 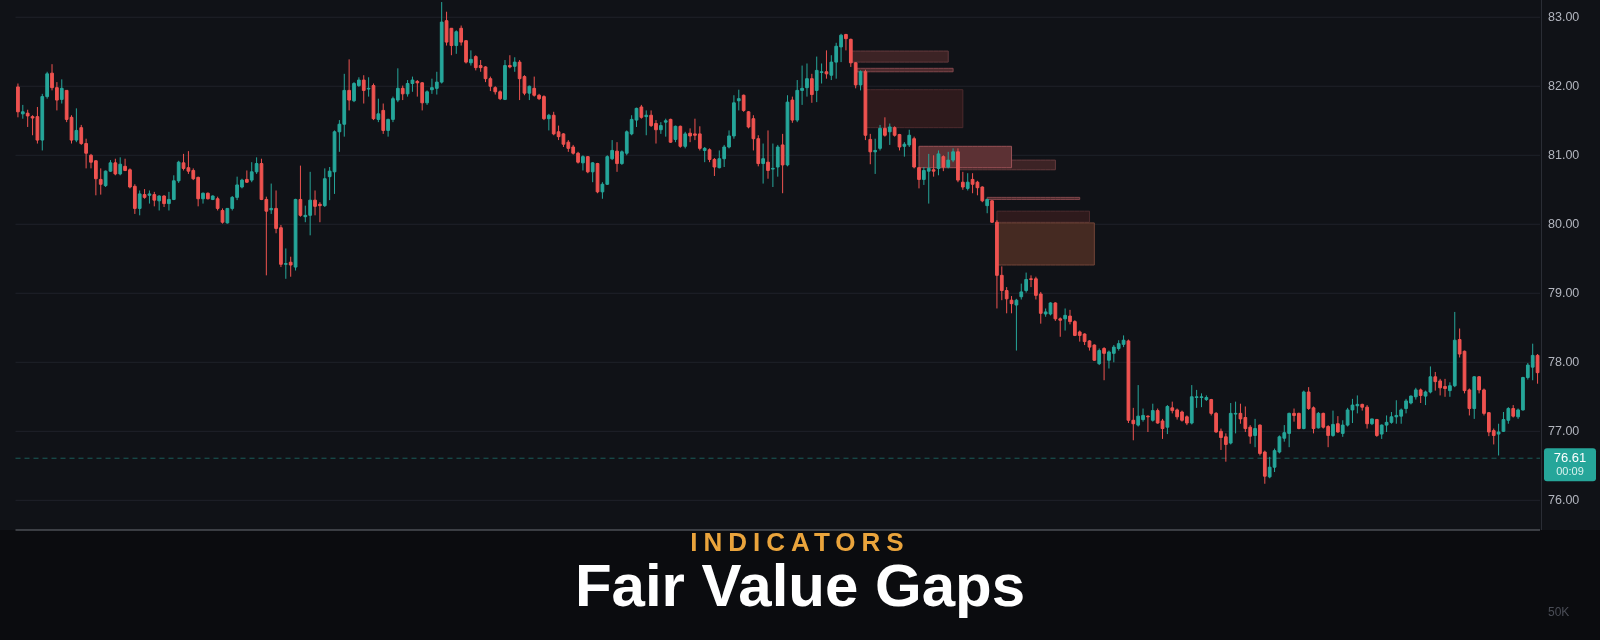 I want to click on y-tick-label: 79.00, so click(x=1564, y=293).